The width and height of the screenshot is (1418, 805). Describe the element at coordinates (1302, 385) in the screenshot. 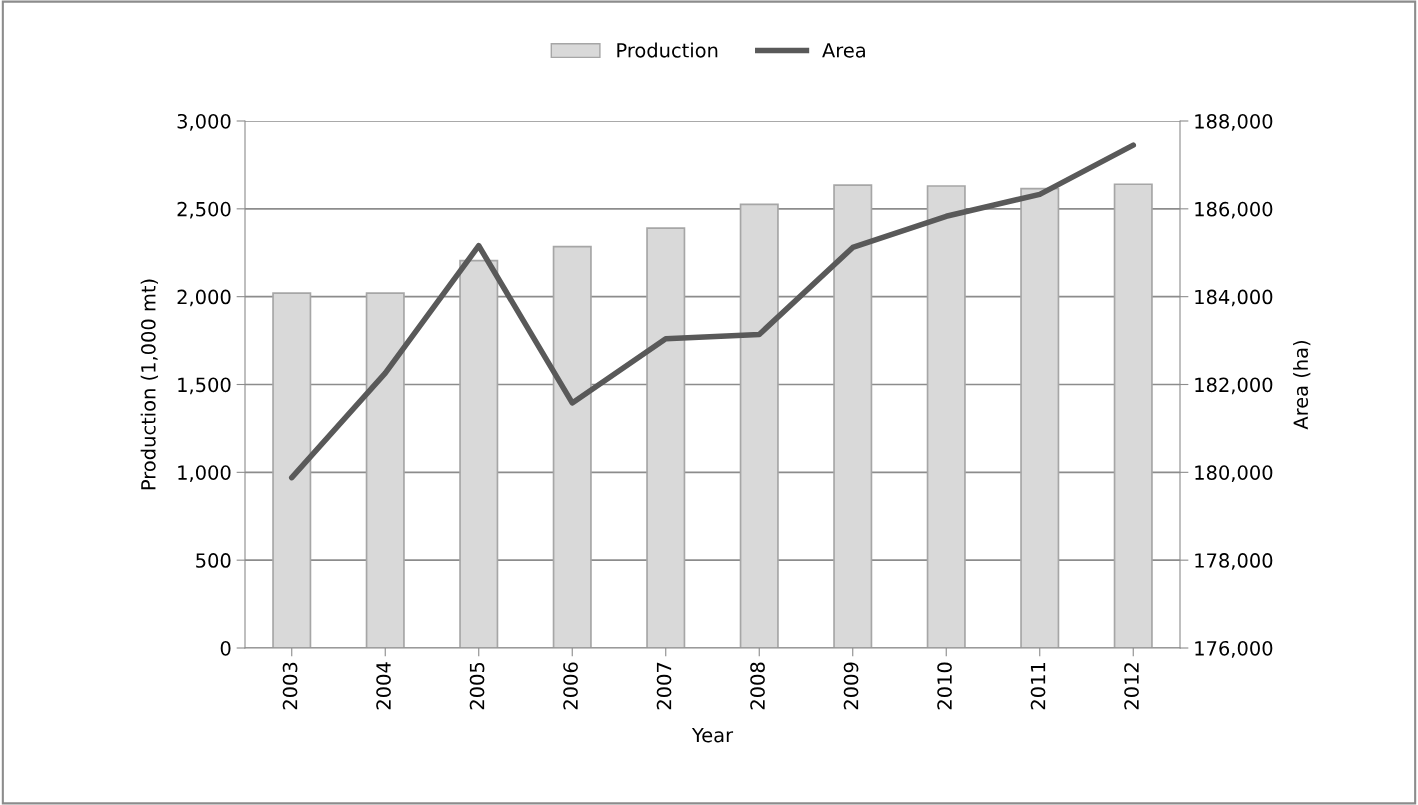

I see `y2-axis-title: Area (ha)` at that location.